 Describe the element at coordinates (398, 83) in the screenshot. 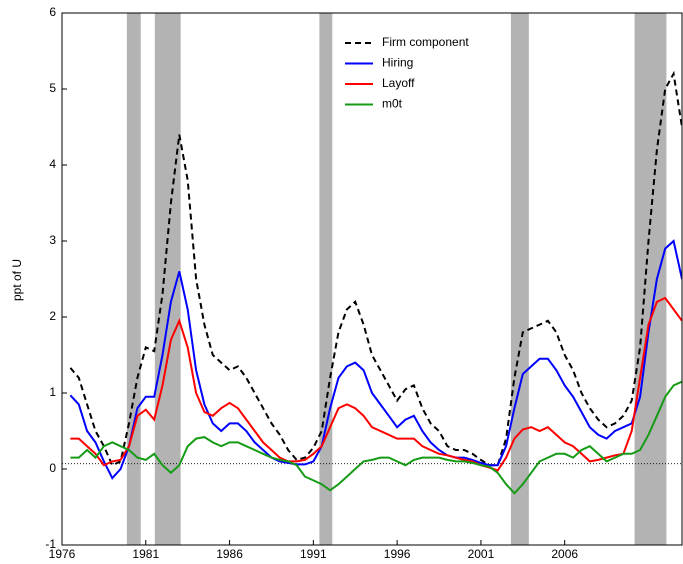

I see `legend-label: Layoff` at that location.